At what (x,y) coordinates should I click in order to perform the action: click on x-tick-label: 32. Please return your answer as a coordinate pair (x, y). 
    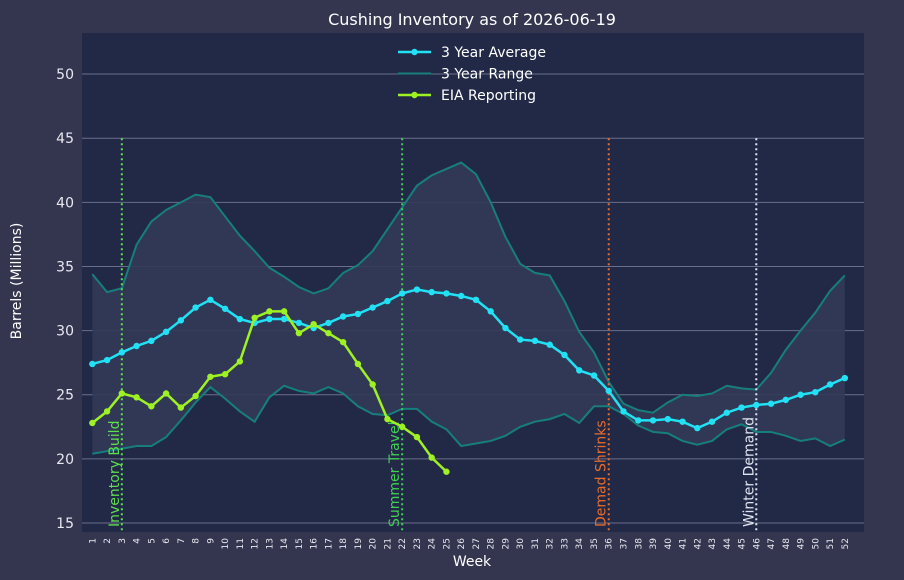
    Looking at the image, I should click on (551, 543).